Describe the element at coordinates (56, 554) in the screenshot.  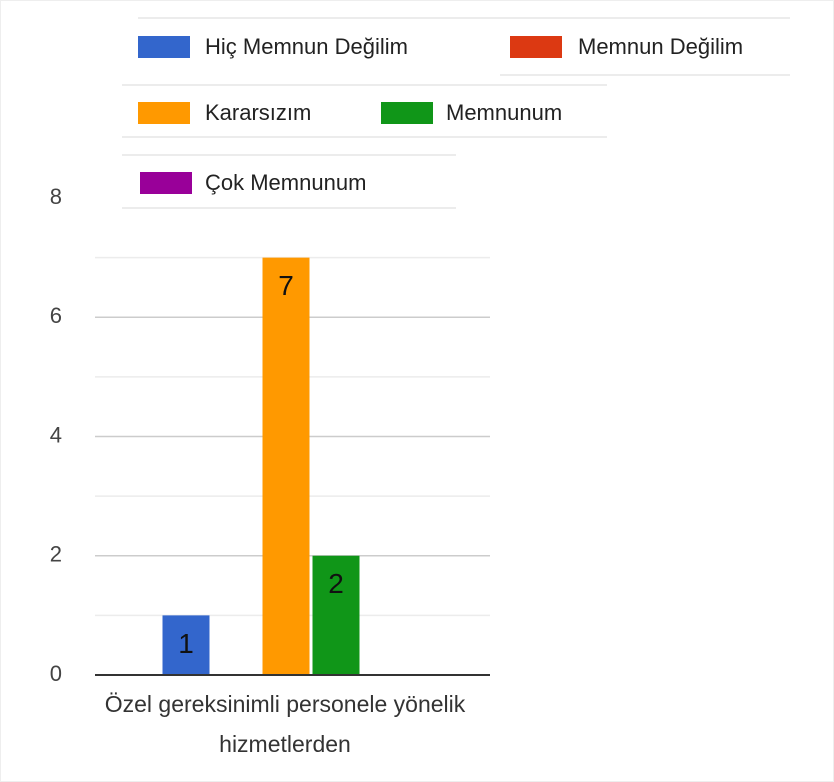
I see `y-tick-label: 2` at that location.